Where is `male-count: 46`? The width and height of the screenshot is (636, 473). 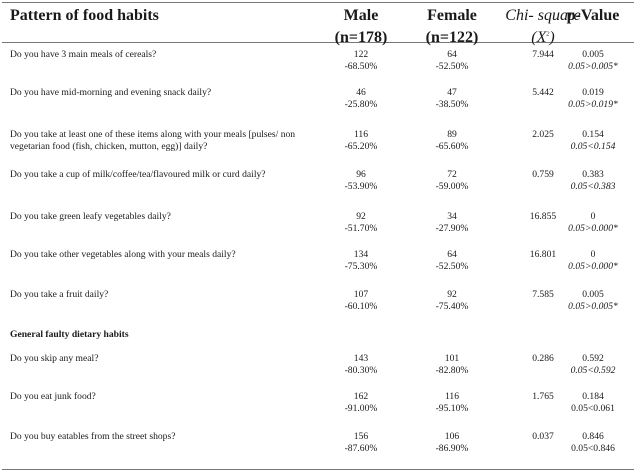 male-count: 46 is located at coordinates (361, 92).